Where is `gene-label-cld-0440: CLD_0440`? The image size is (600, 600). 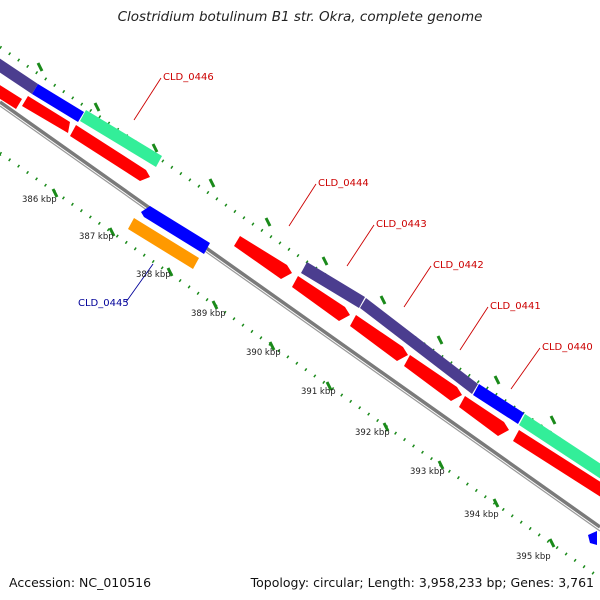 gene-label-cld-0440: CLD_0440 is located at coordinates (567, 347).